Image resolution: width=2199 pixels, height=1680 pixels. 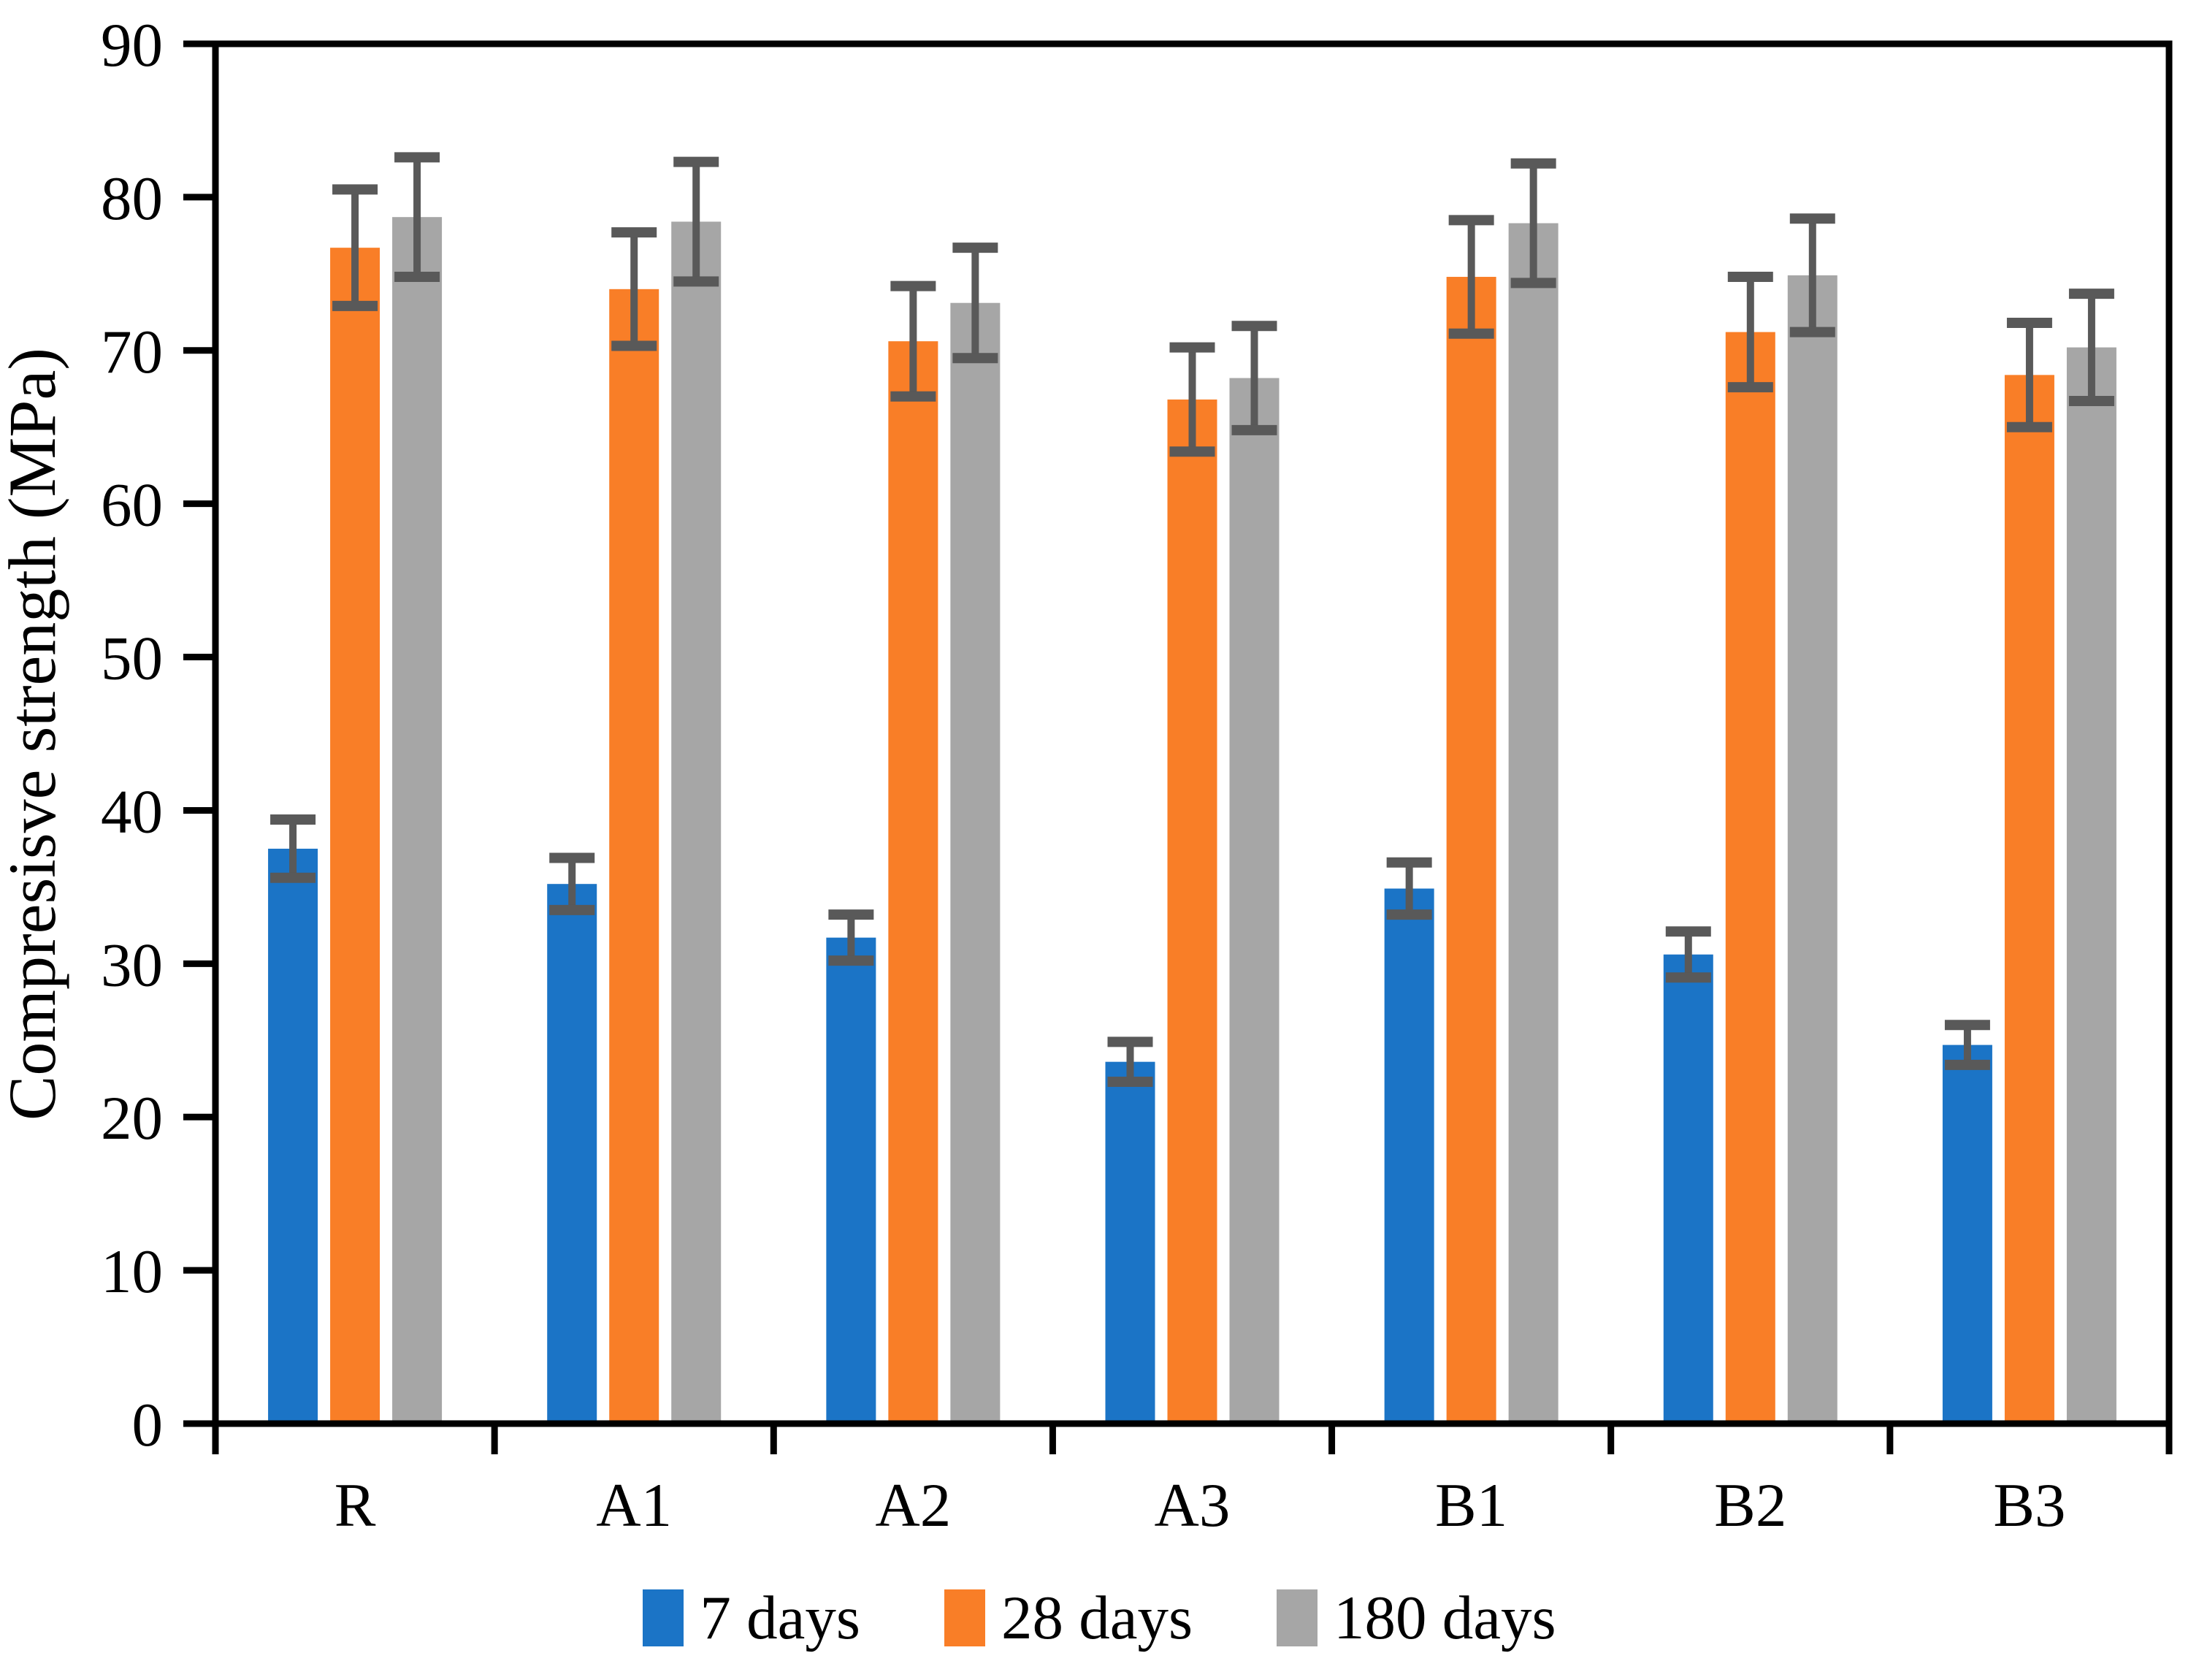 I want to click on legend-label-180days: 180 days, so click(x=1445, y=1617).